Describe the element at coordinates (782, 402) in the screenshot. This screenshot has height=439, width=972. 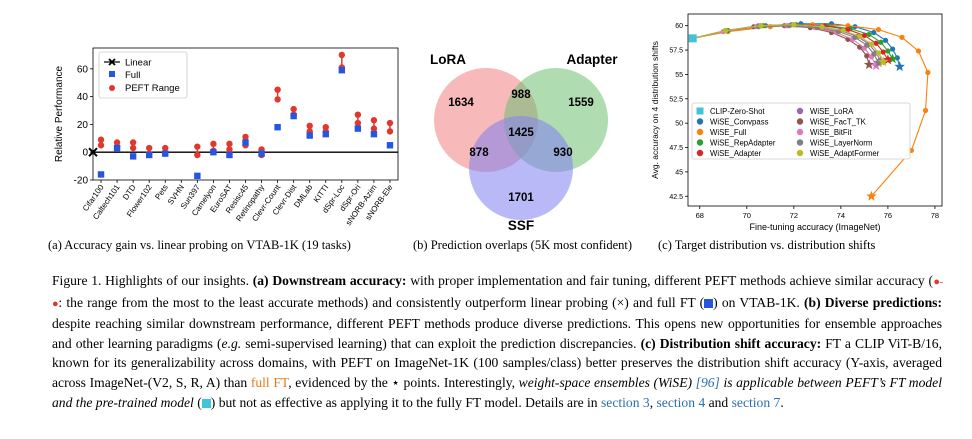
I see `caption-text: .` at that location.